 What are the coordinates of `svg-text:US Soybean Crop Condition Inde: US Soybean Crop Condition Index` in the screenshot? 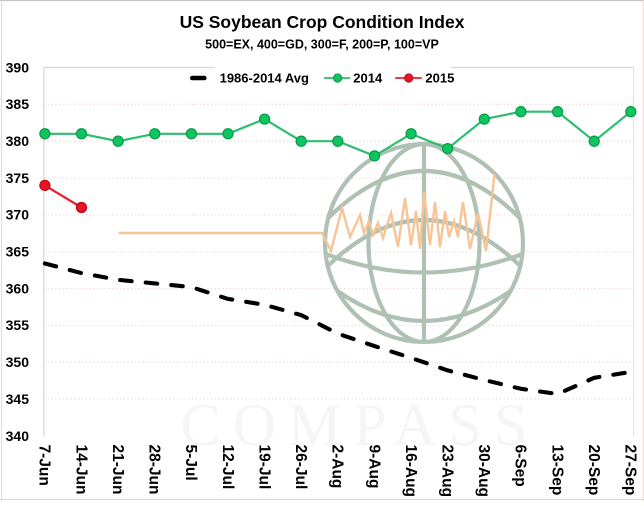 It's located at (322, 22).